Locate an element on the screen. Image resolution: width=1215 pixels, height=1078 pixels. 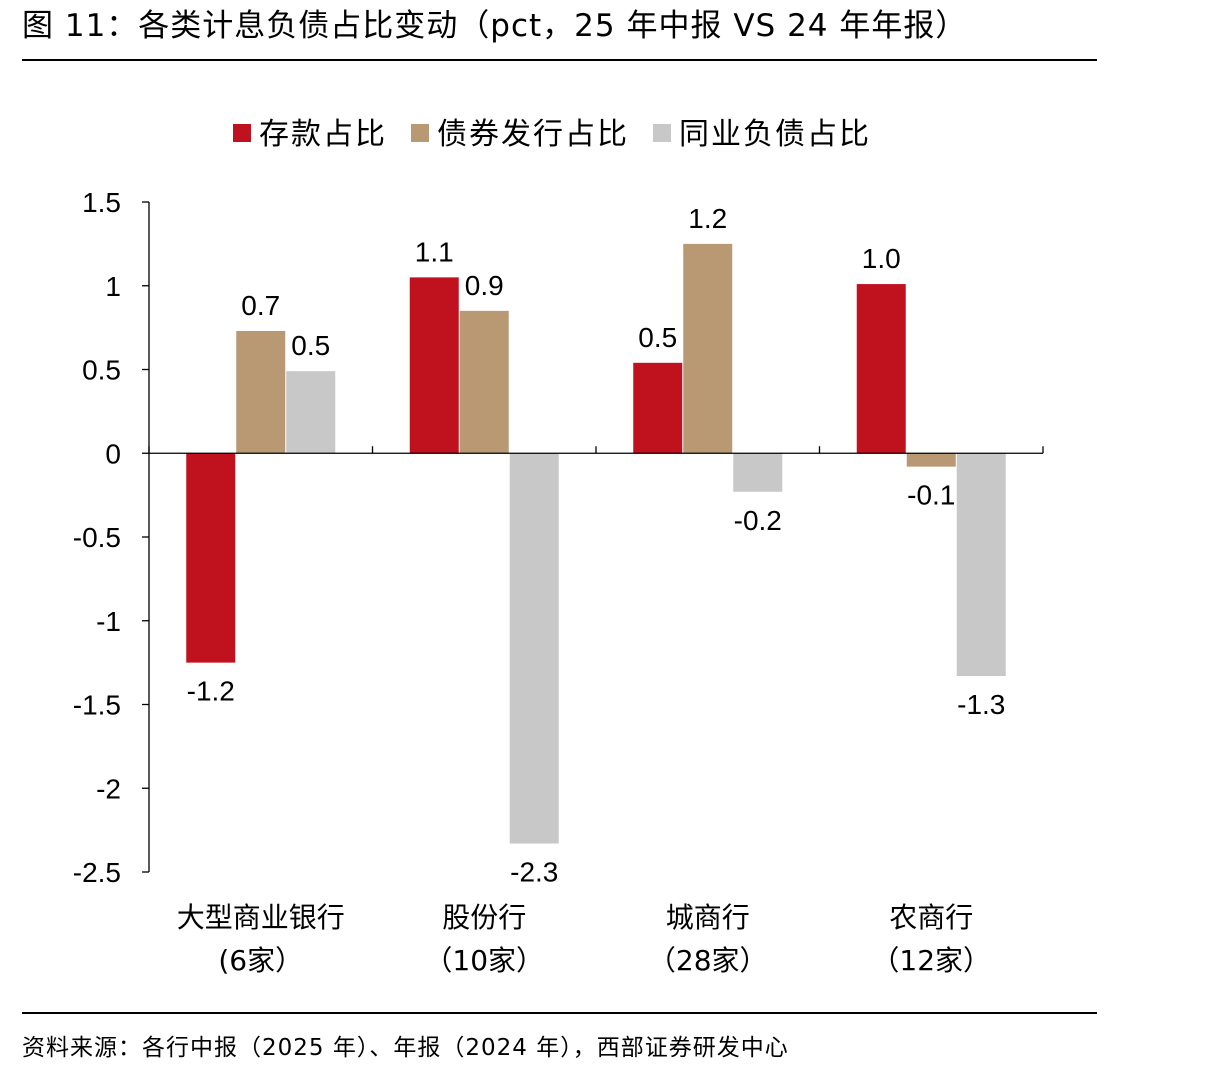
y-tick-label: 1 is located at coordinates (113, 286).